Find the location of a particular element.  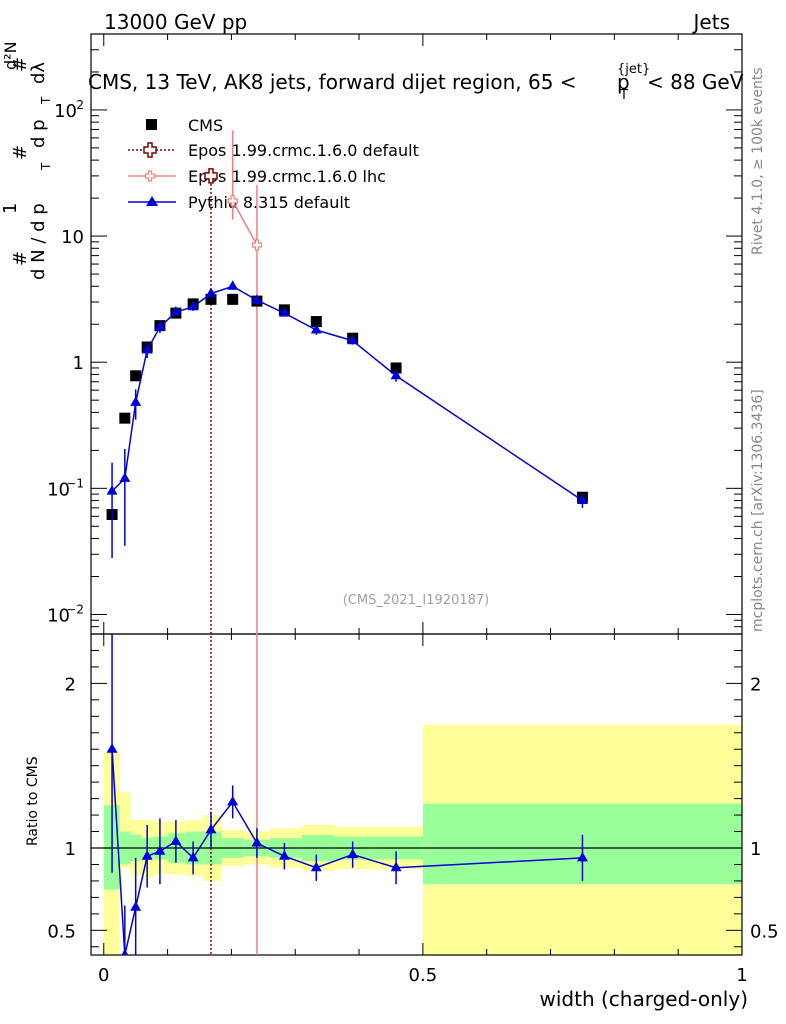

legend-marker-pythia is located at coordinates (152, 201).